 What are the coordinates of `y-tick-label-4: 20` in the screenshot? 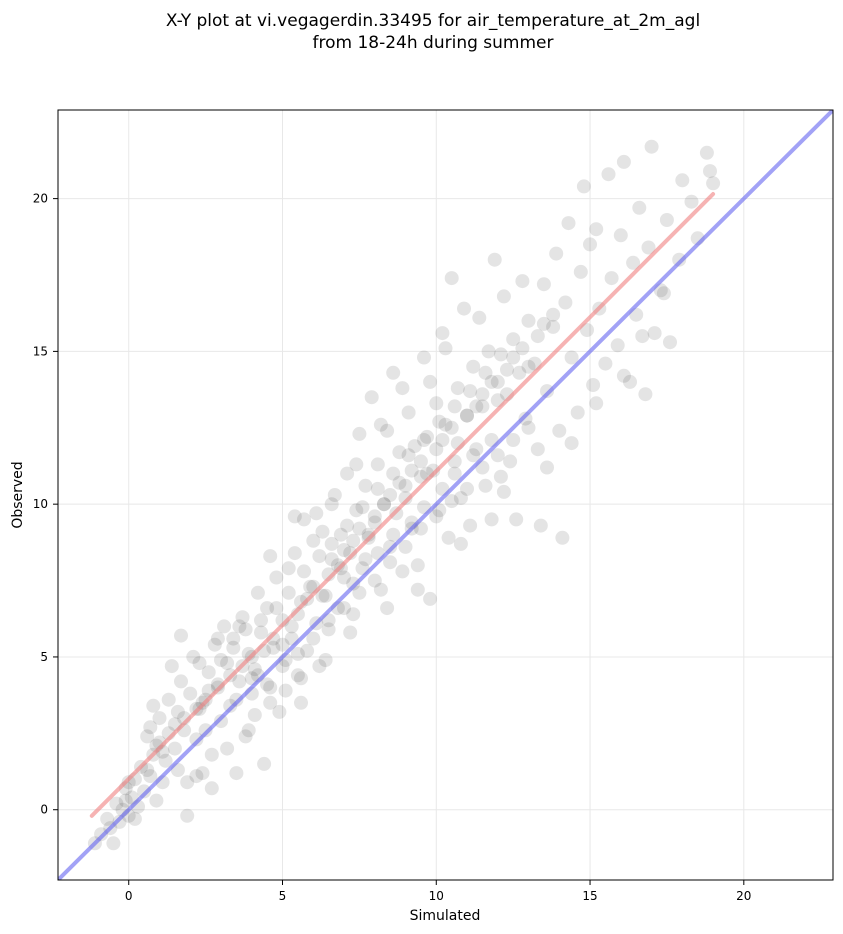 It's located at (40, 199).